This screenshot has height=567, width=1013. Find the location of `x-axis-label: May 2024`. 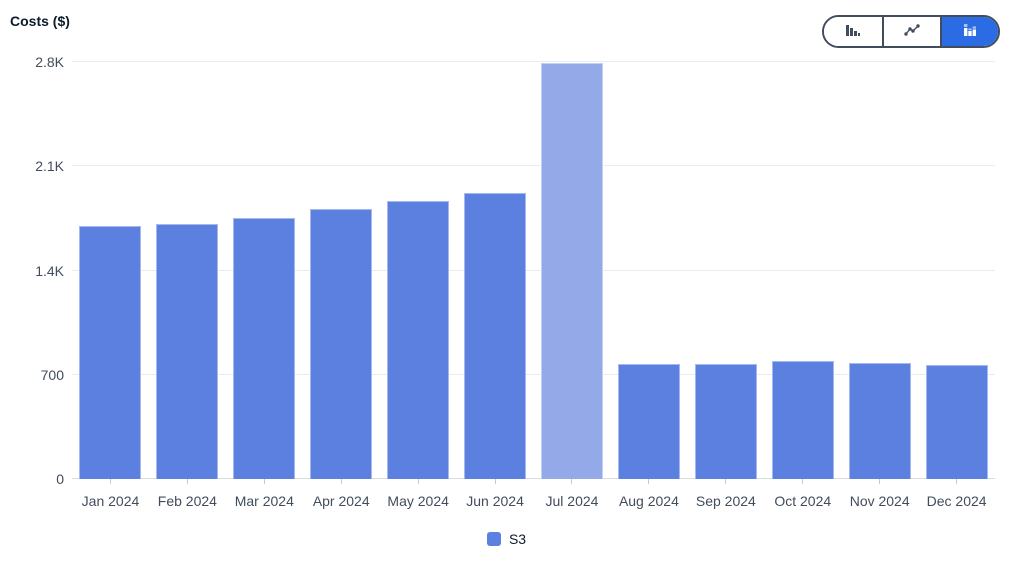

x-axis-label: May 2024 is located at coordinates (418, 501).